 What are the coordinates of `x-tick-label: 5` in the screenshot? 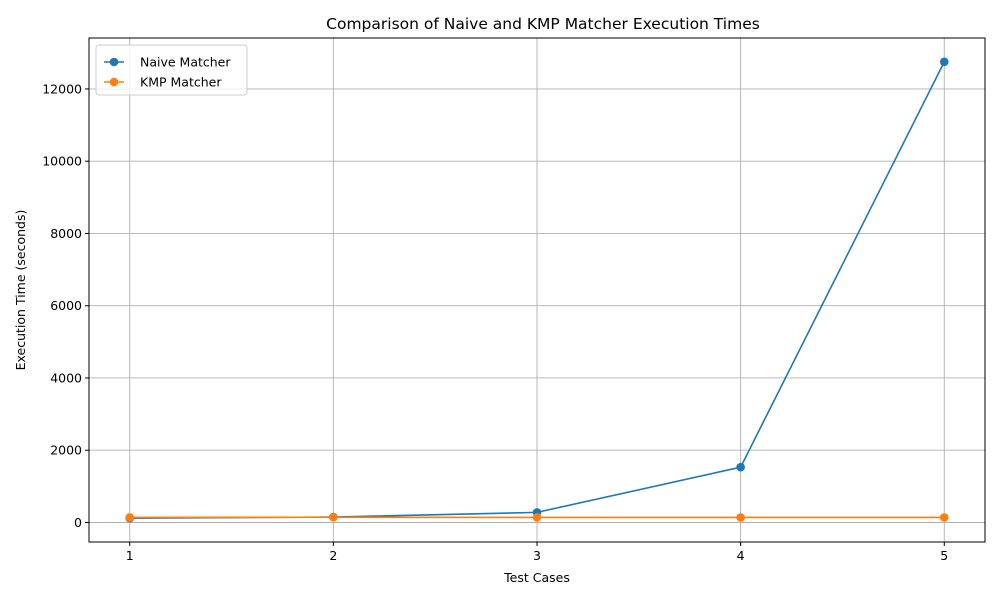 It's located at (944, 555).